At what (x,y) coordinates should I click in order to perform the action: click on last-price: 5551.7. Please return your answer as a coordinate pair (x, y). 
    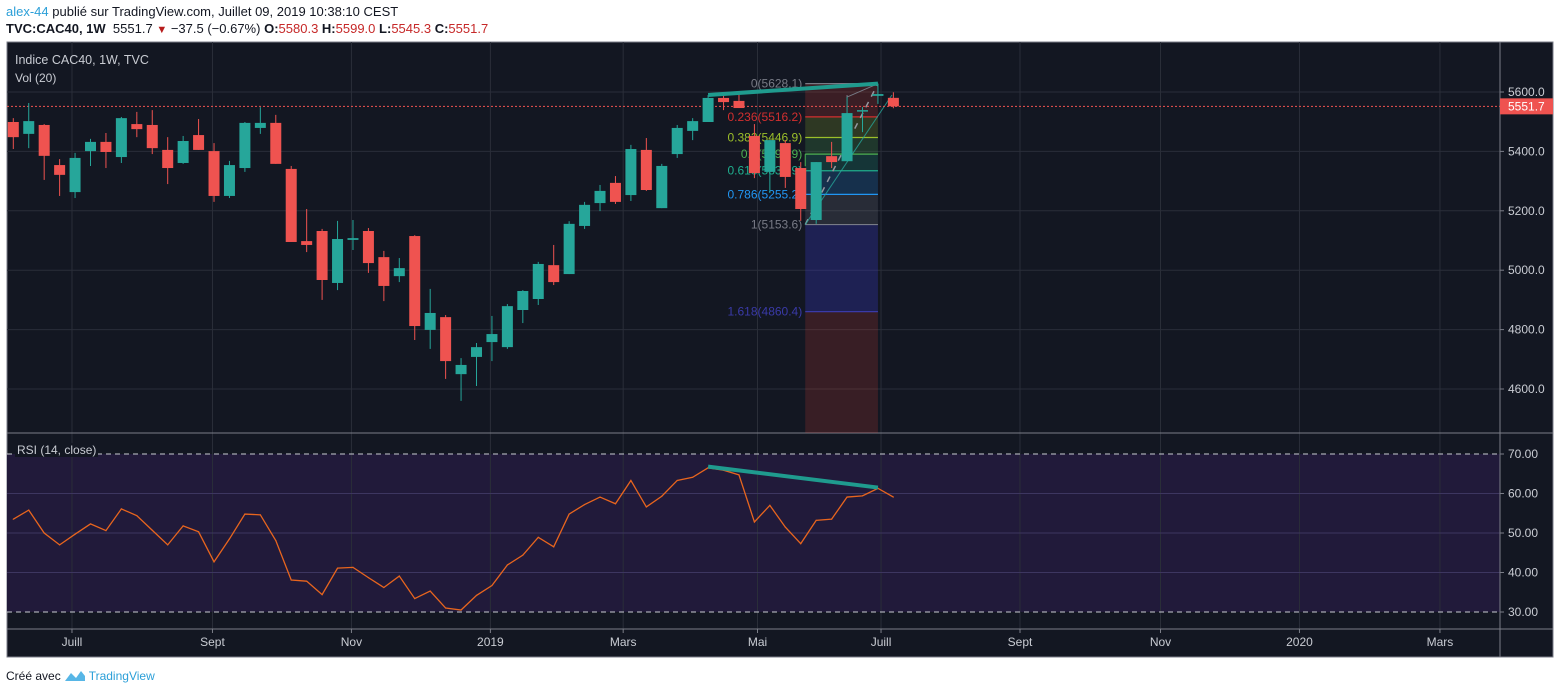
    Looking at the image, I should click on (132, 28).